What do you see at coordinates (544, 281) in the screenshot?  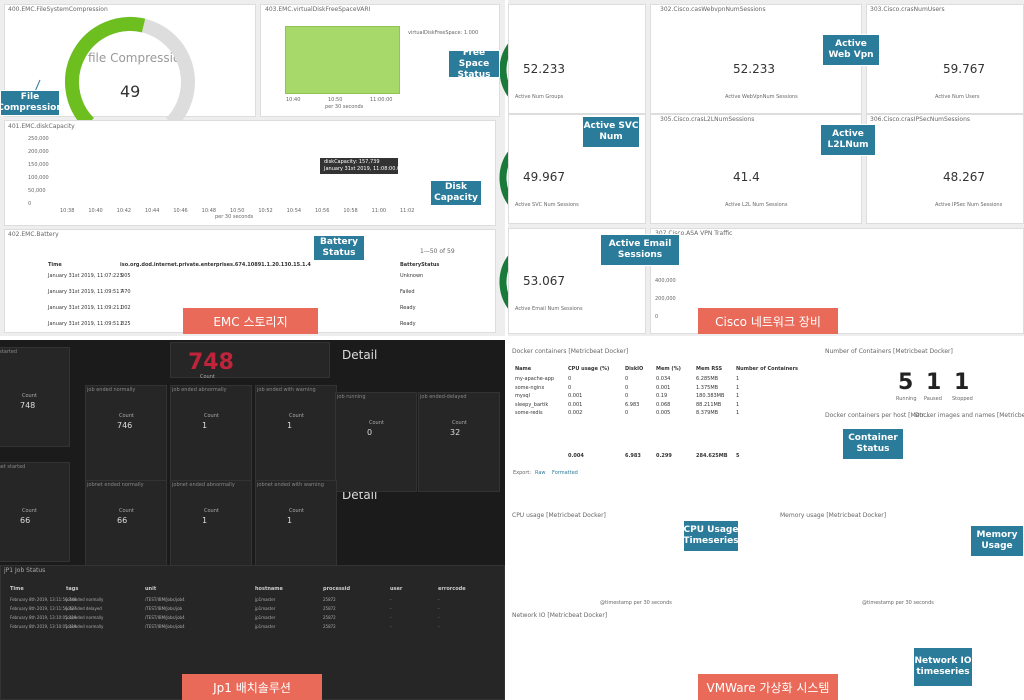 I see `gauge-value: 53.067` at bounding box center [544, 281].